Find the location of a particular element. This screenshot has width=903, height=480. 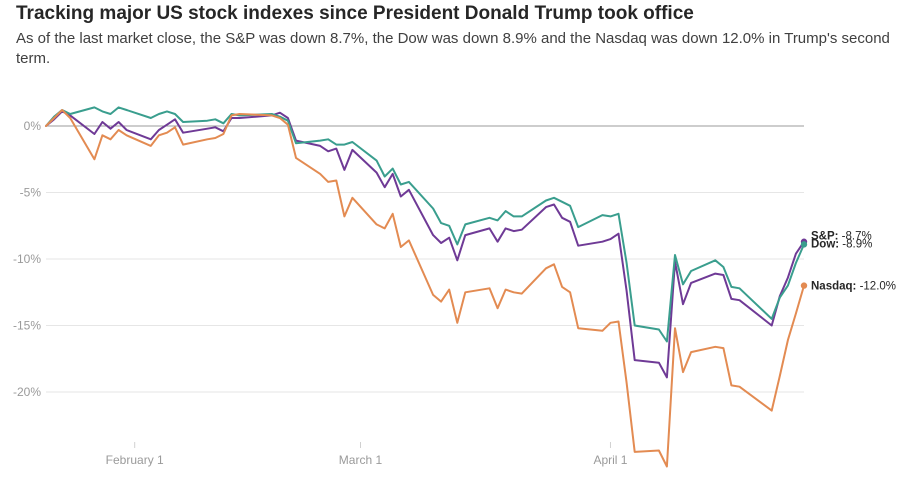

x-axis: February 1 March 1 April 1 is located at coordinates (367, 454).